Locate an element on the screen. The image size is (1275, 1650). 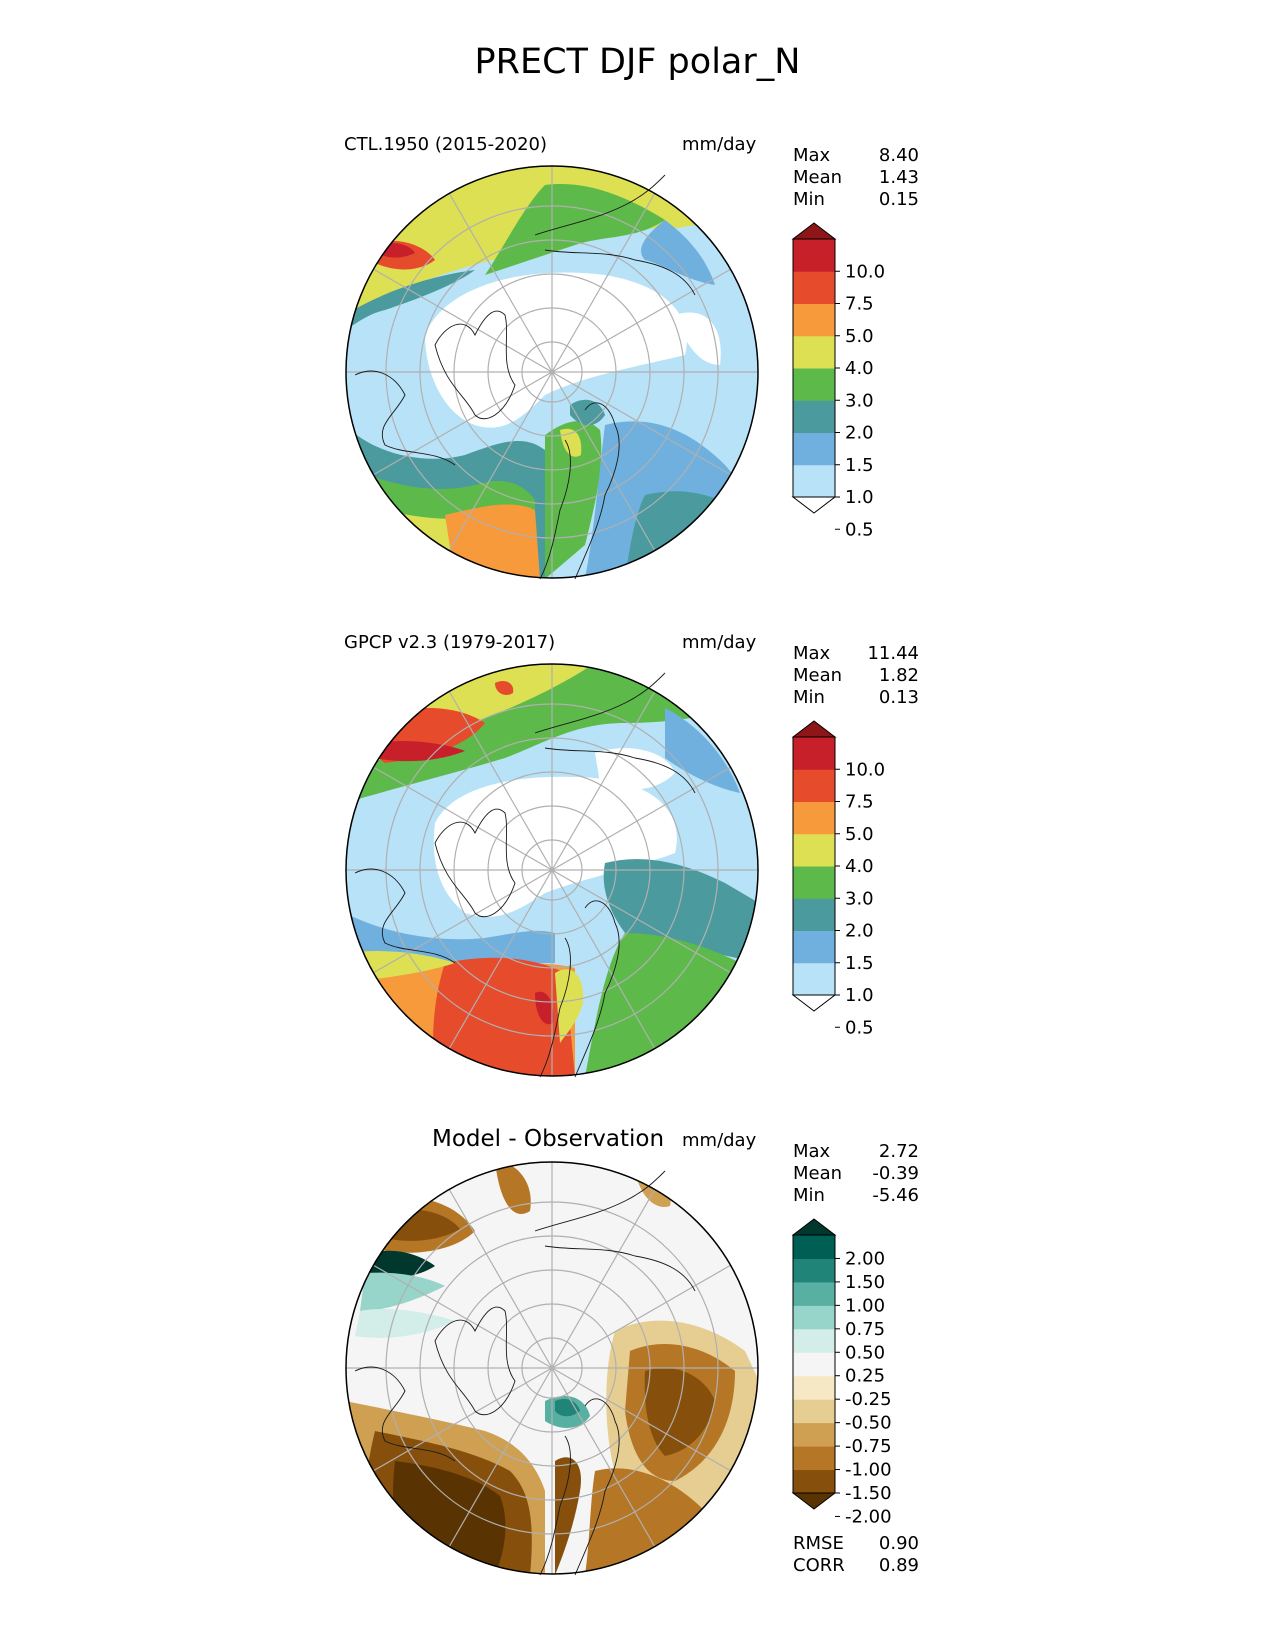
colorbar-tick-label: 0.50 is located at coordinates (865, 1352).